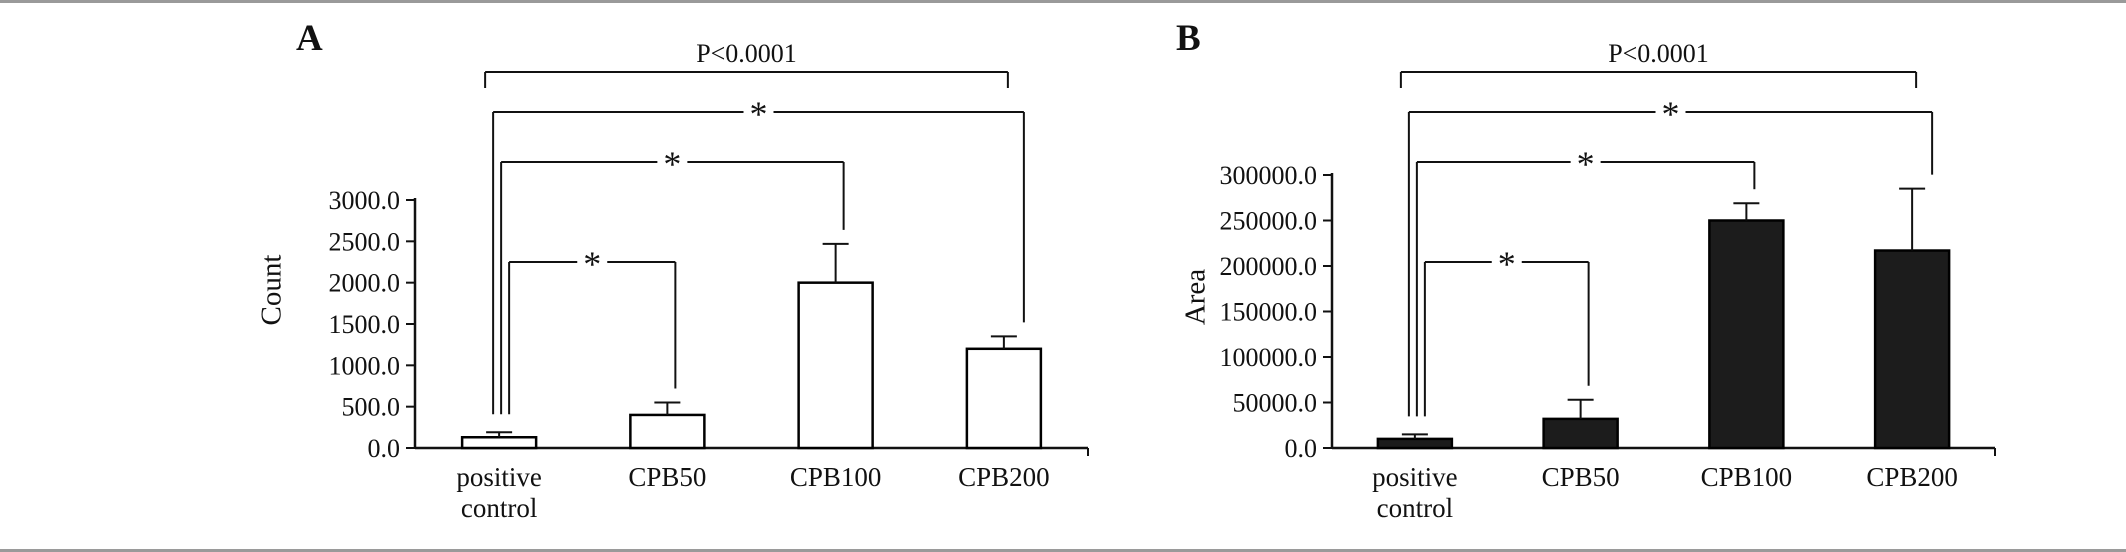 Image resolution: width=2126 pixels, height=552 pixels. Describe the element at coordinates (1269, 312) in the screenshot. I see `y-tick-label: 150000.0` at that location.